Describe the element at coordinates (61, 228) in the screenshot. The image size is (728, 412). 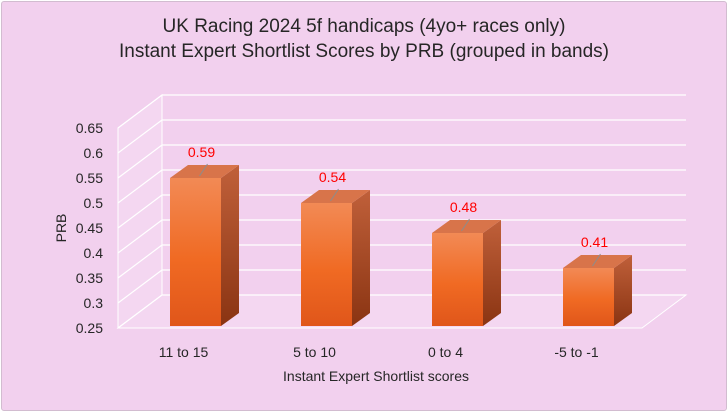
I see `y-axis-label: PRB` at that location.